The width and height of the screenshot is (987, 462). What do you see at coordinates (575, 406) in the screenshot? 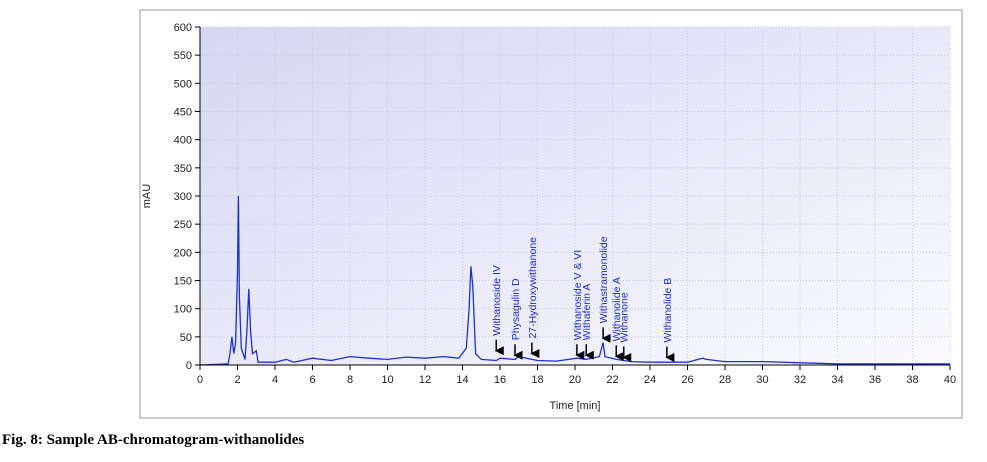
I see `x-axis-label: Time [min]` at bounding box center [575, 406].